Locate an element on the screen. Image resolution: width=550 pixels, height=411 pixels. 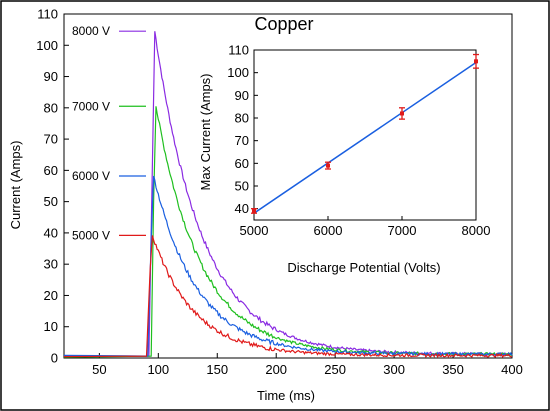
inset-x-axis-label: Discharge Potential (Volts) is located at coordinates (363, 267).